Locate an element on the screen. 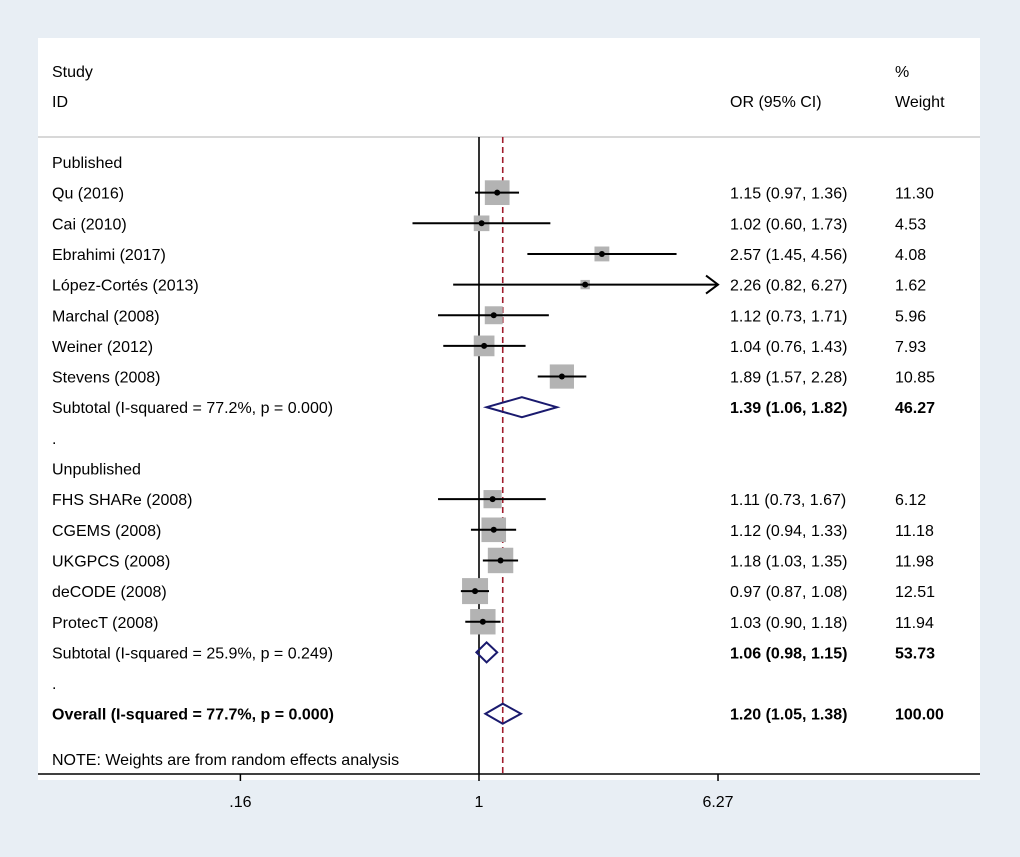 Image resolution: width=1020 pixels, height=857 pixels. ci-value: 1.12 (0.94, 1.33) is located at coordinates (788, 531).